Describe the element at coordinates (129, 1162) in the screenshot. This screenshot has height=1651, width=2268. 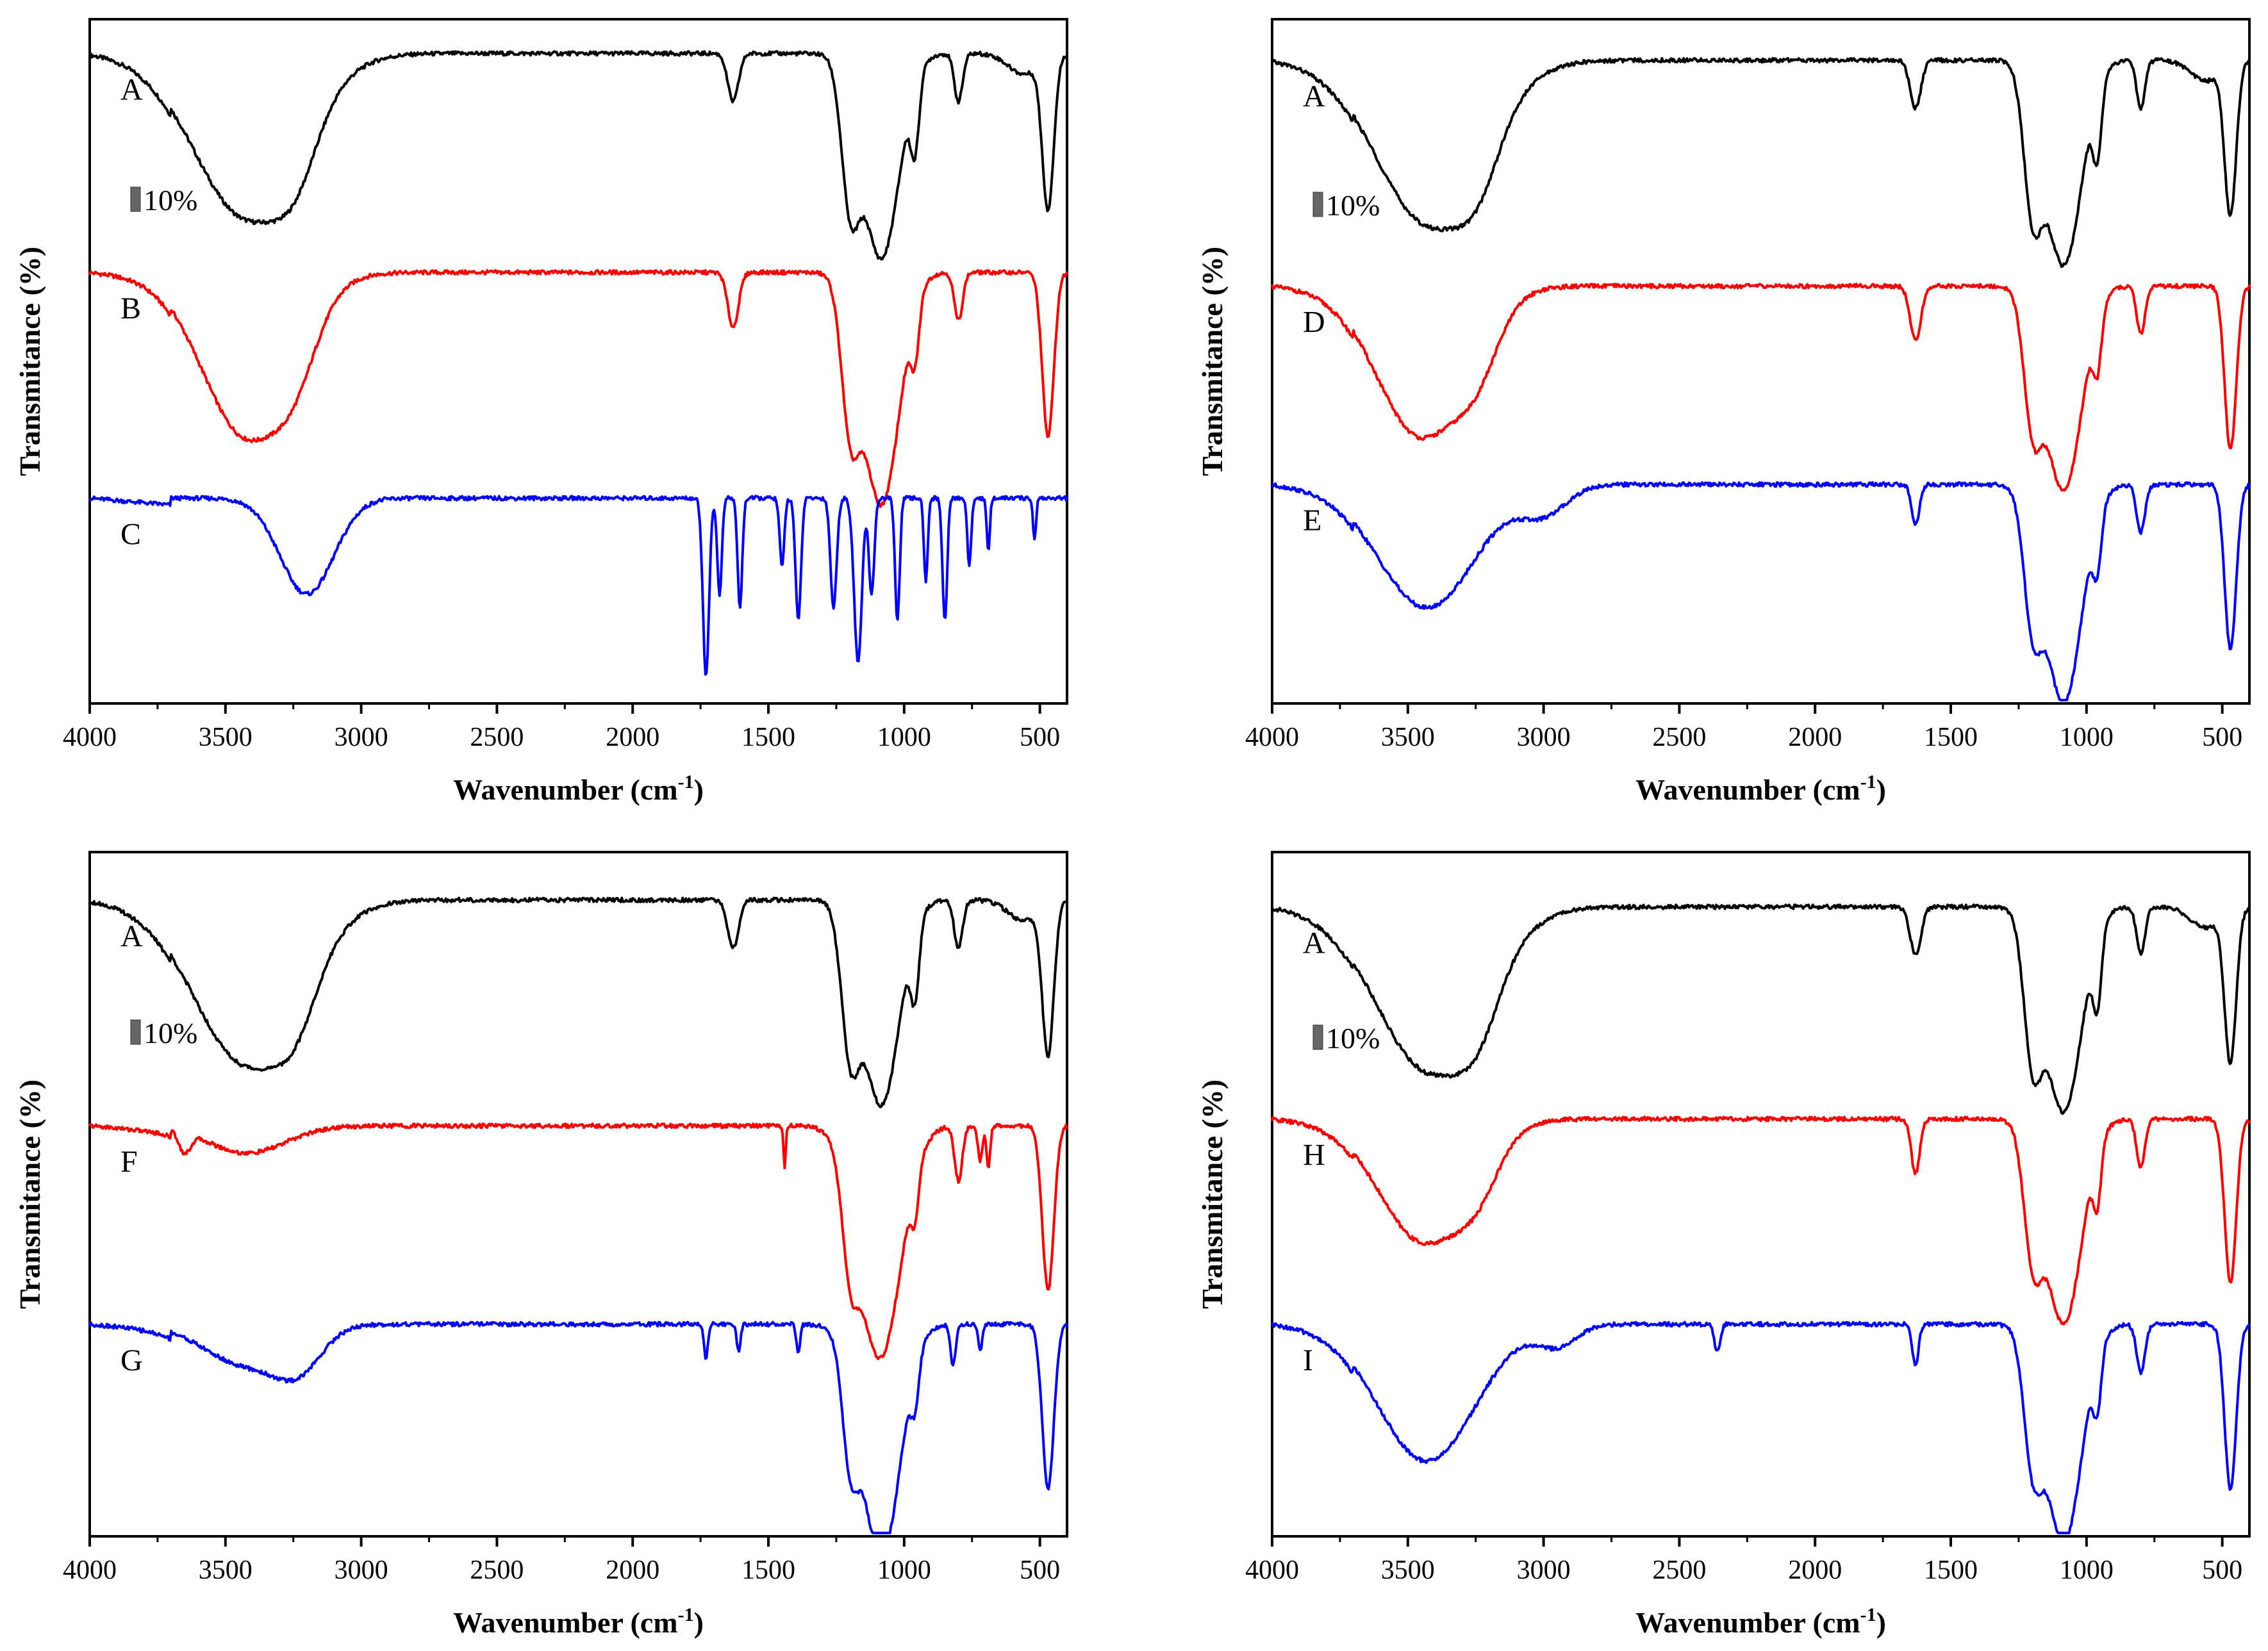
I see `curve-label-F: F` at that location.